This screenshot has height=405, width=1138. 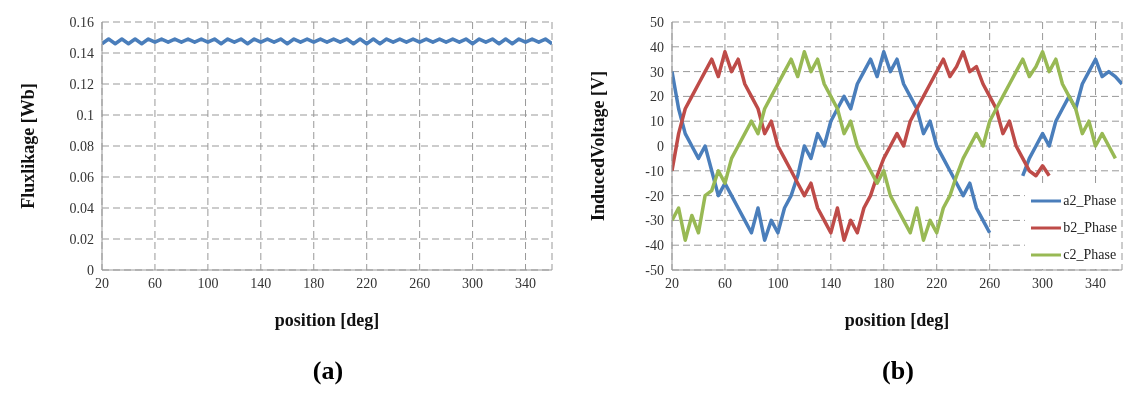 What do you see at coordinates (1090, 227) in the screenshot?
I see `legend-label: b2_Phase` at bounding box center [1090, 227].